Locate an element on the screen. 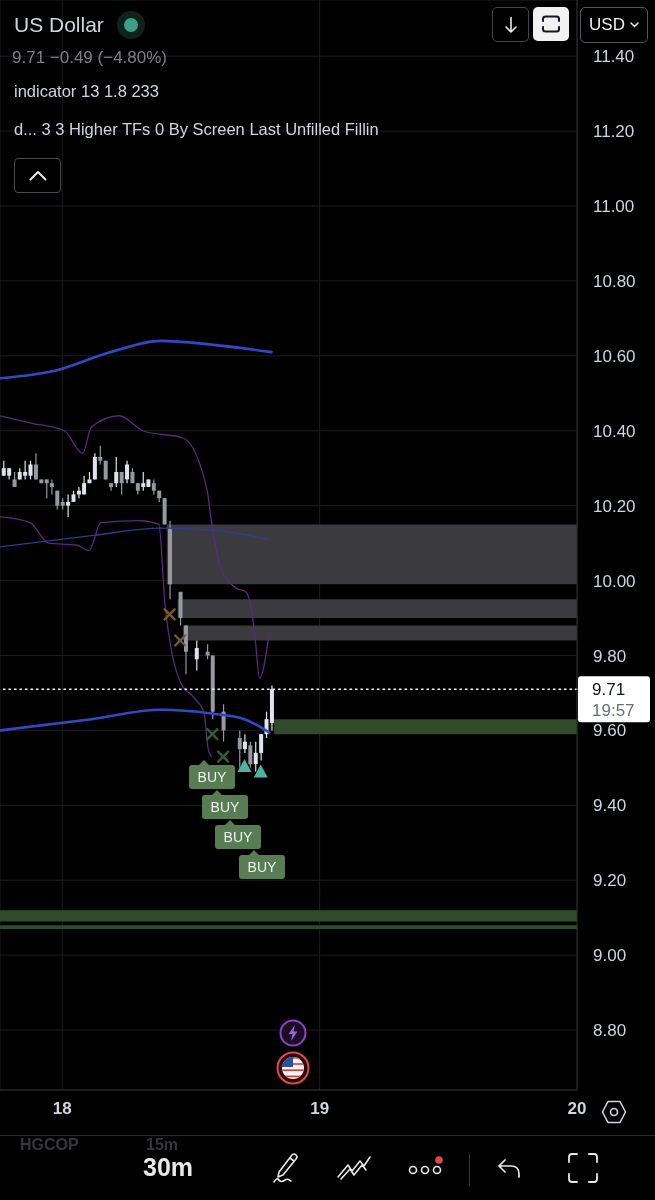 Image resolution: width=655 pixels, height=1200 pixels. text: 9.71 −0.49 (−4.80%) is located at coordinates (90, 58).